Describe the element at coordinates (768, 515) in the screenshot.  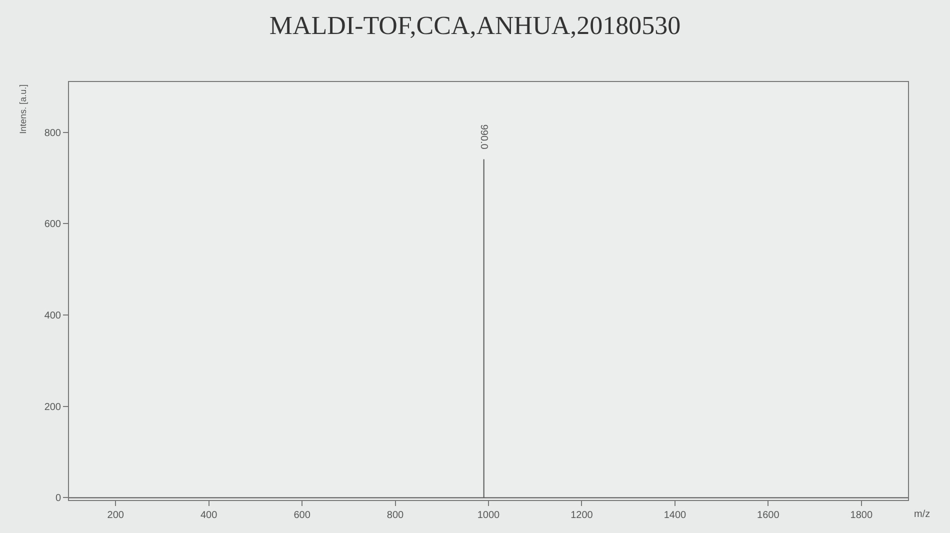
I see `x-tick-label: 1600` at that location.